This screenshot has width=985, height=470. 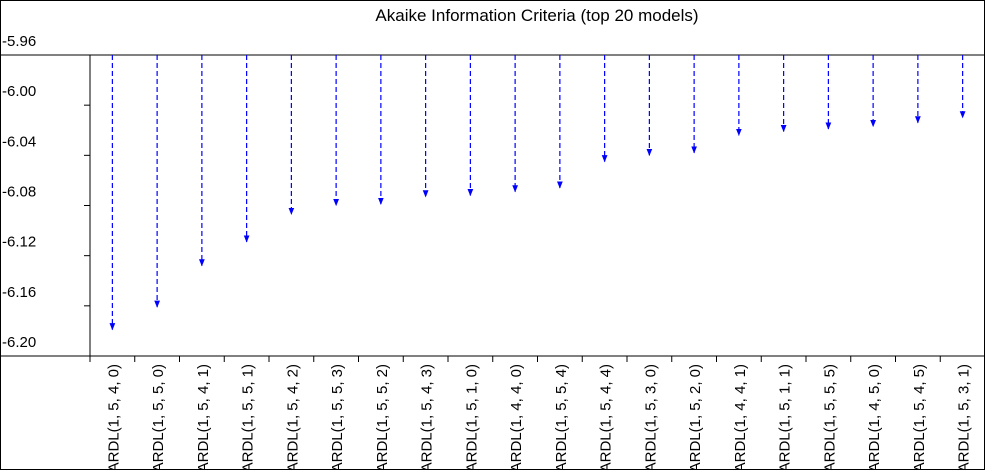 What do you see at coordinates (874, 417) in the screenshot?
I see `x-tick-label: ARDL(1, 4, 5, 0)` at bounding box center [874, 417].